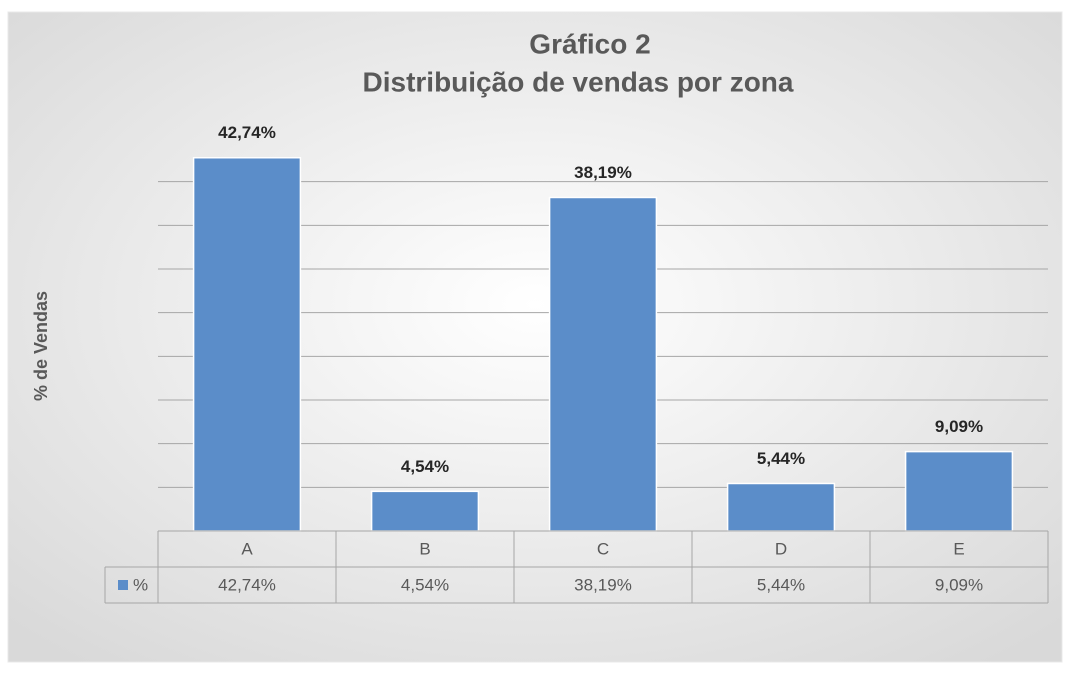 This screenshot has width=1070, height=674. What do you see at coordinates (603, 548) in the screenshot?
I see `x-tick-label: C` at bounding box center [603, 548].